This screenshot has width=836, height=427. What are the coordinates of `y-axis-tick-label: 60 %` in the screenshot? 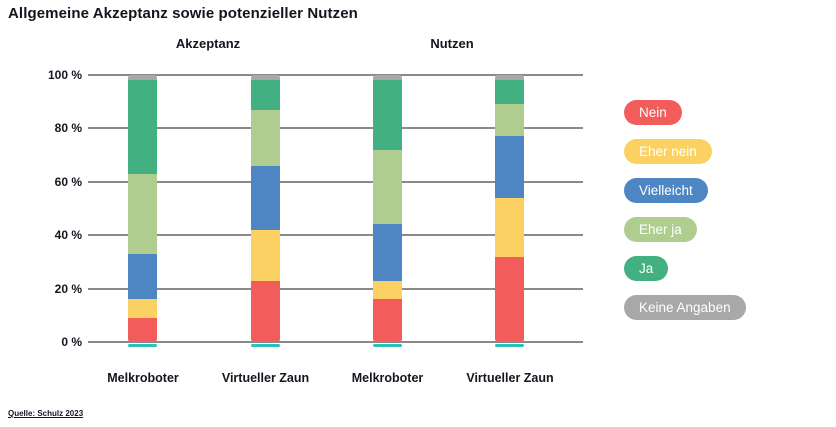 It's located at (68, 181).